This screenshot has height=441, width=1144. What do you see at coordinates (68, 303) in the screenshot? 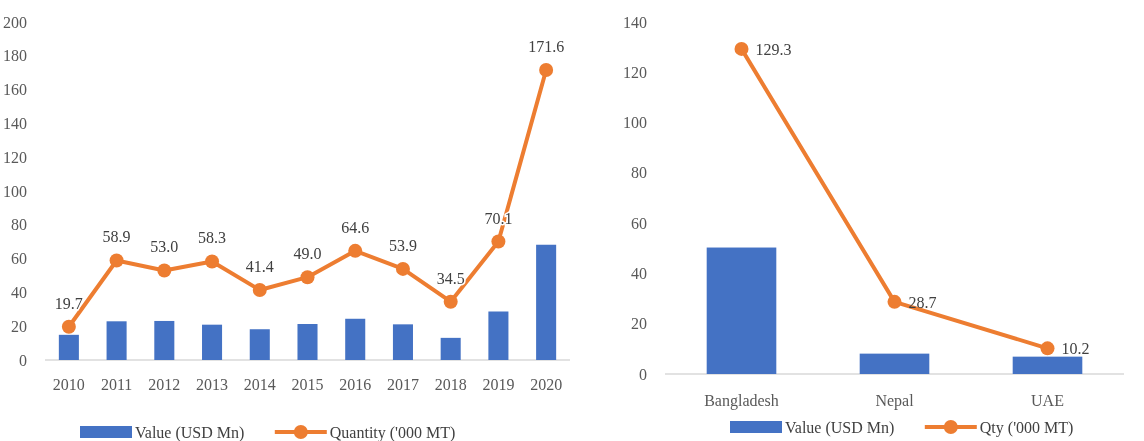
I see `data-label: 19.7` at bounding box center [68, 303].